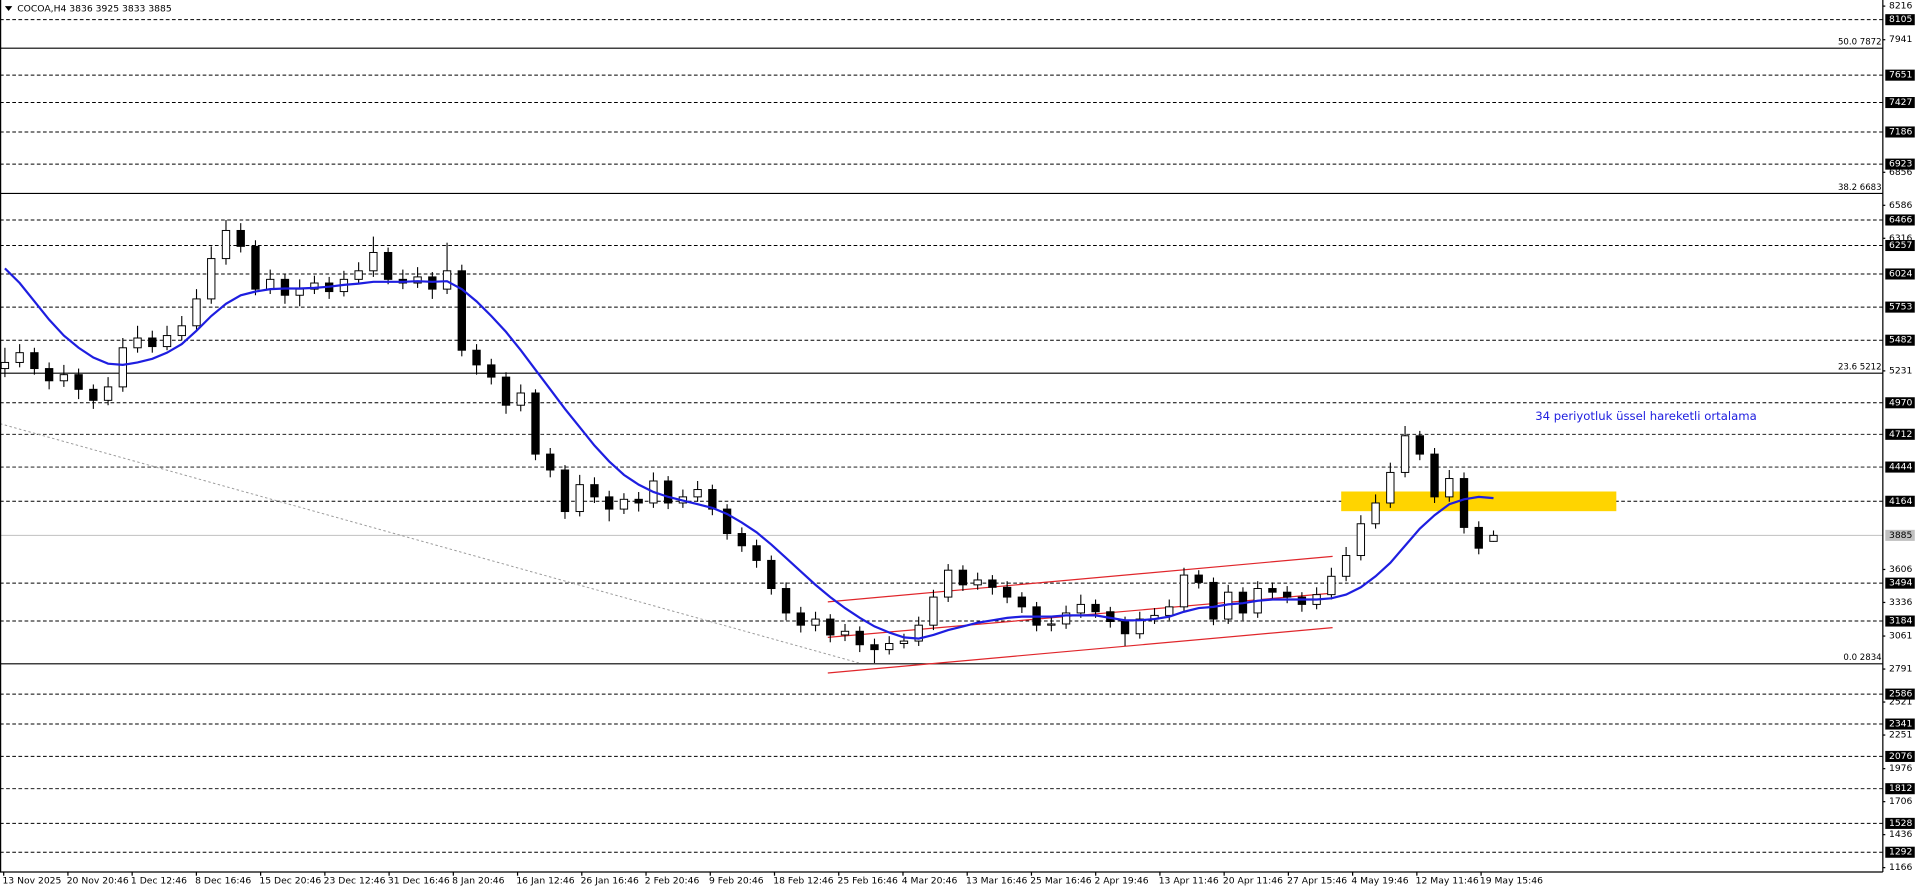 This screenshot has width=1916, height=888. Describe the element at coordinates (1901, 307) in the screenshot. I see `level-label: 5753` at that location.